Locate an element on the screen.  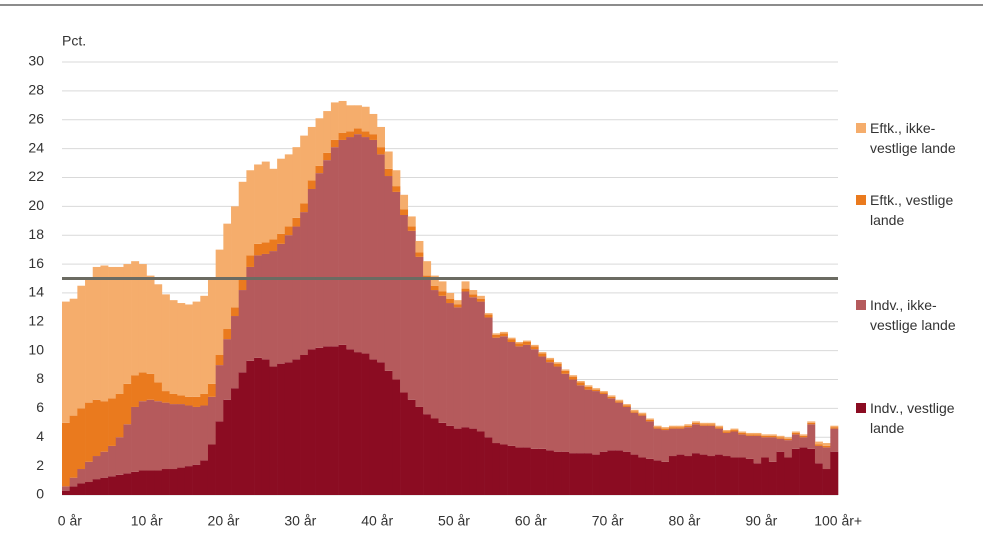
y-axis-label: Pct. is located at coordinates (74, 41).